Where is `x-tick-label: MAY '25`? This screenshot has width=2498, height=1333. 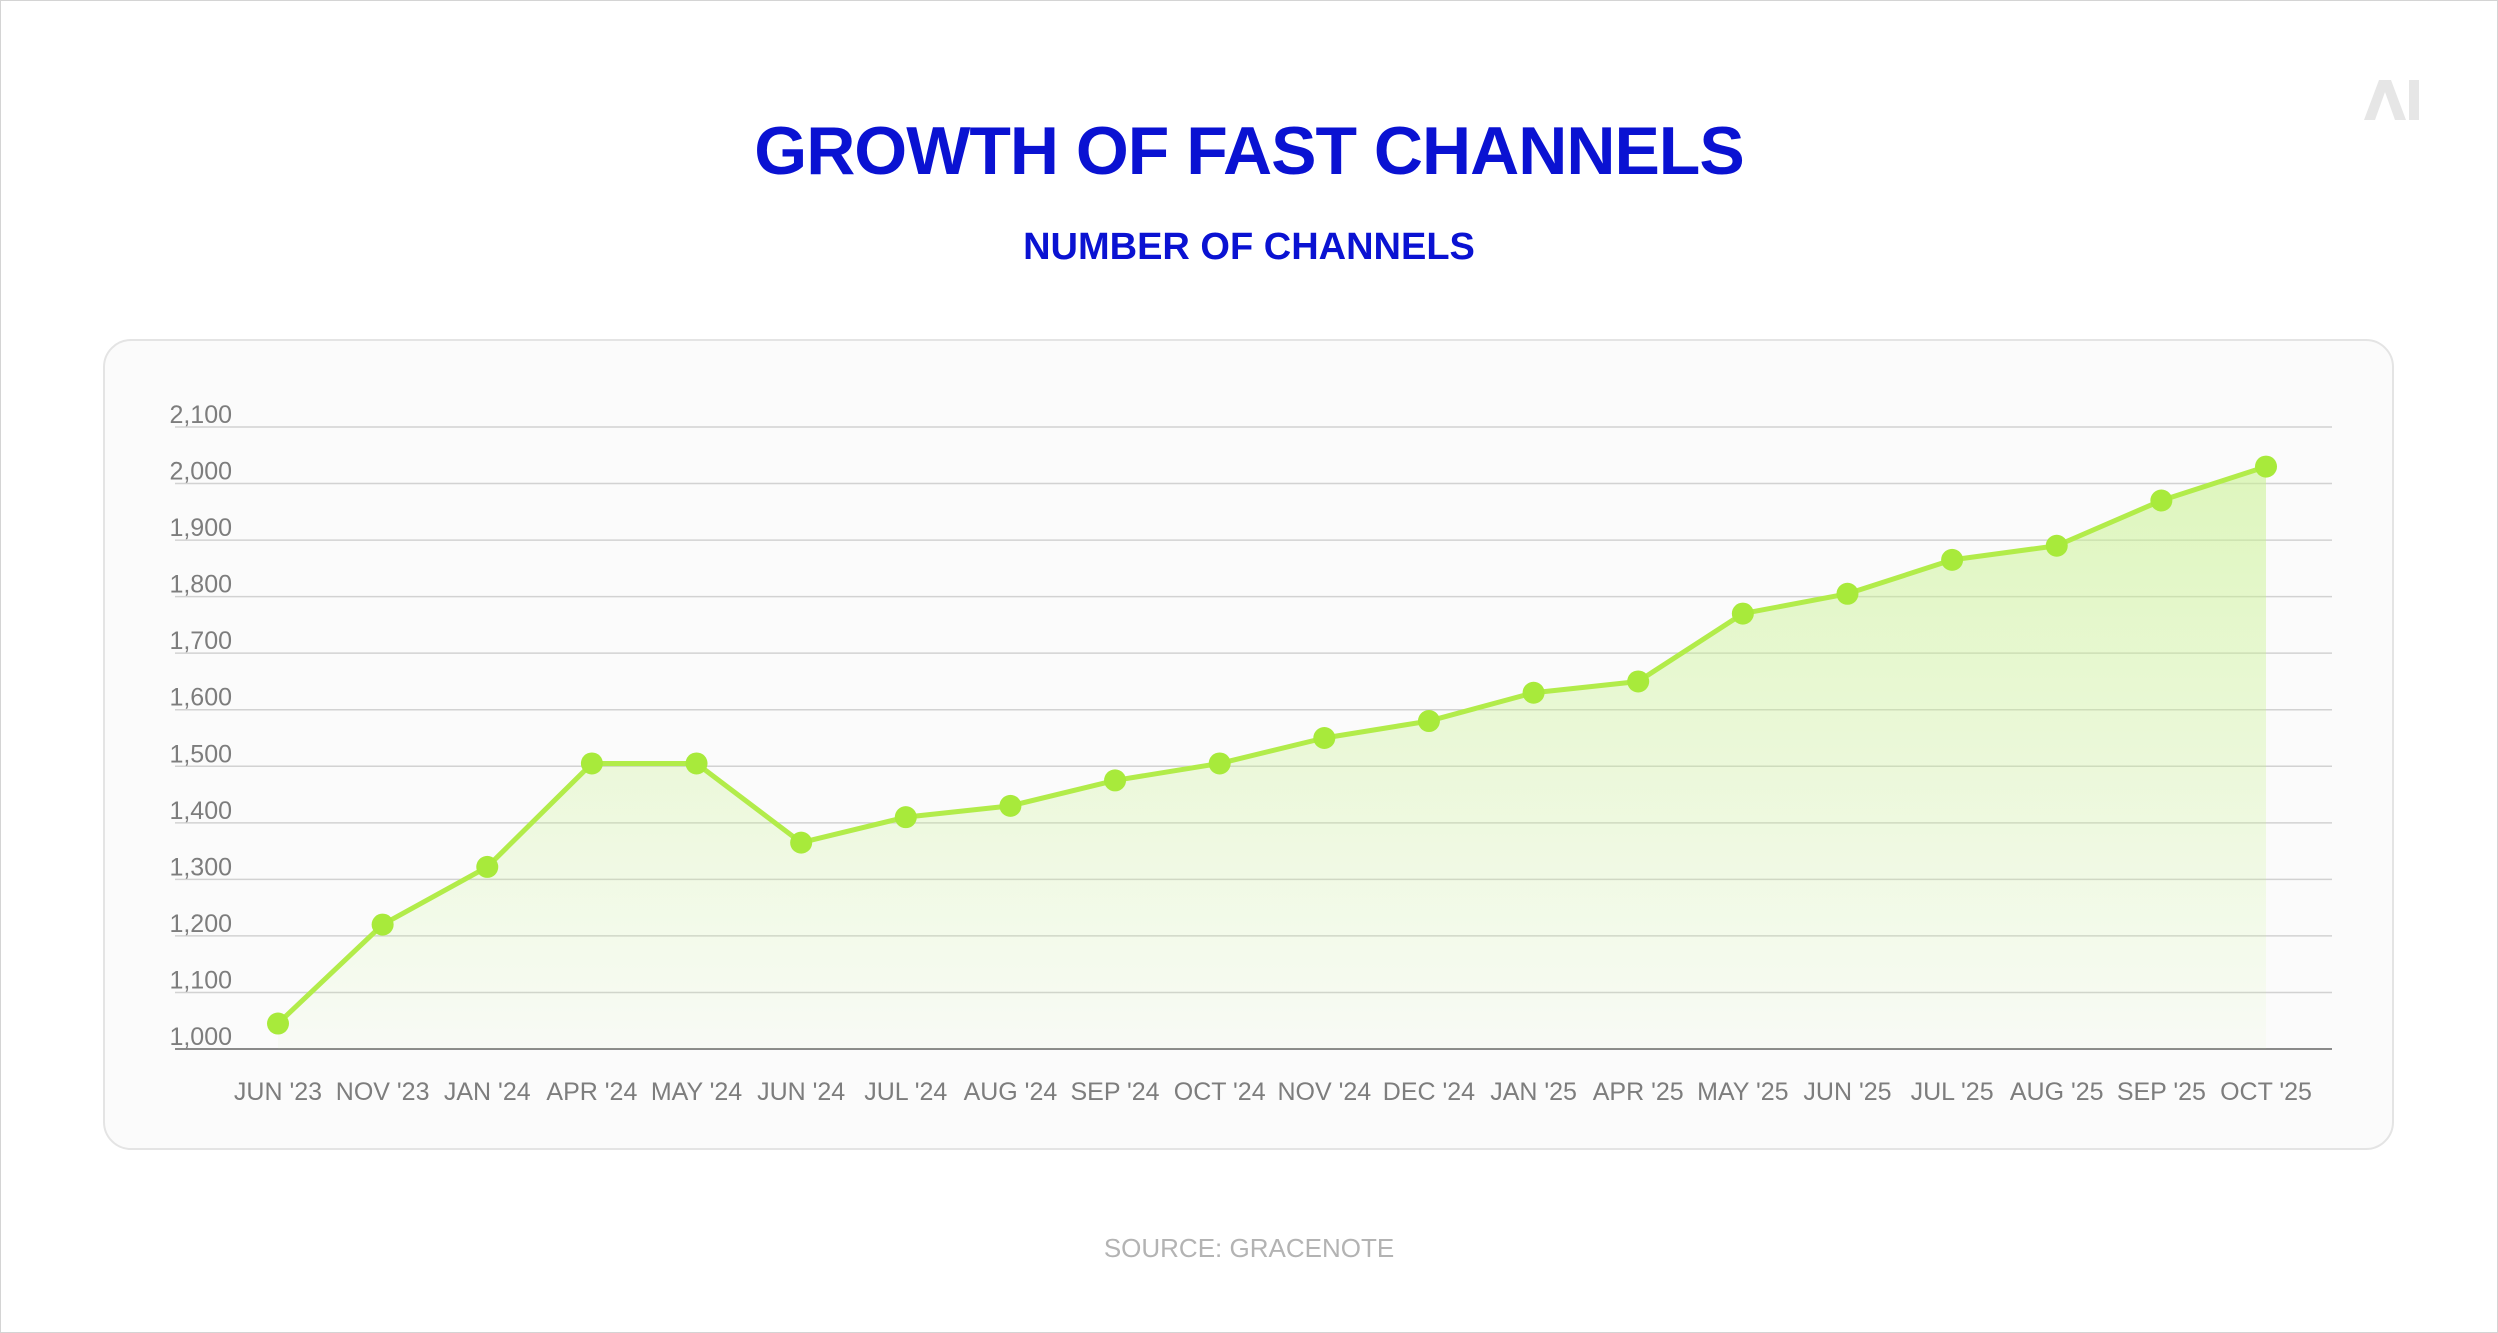 x-tick-label: MAY '25 is located at coordinates (1742, 1092).